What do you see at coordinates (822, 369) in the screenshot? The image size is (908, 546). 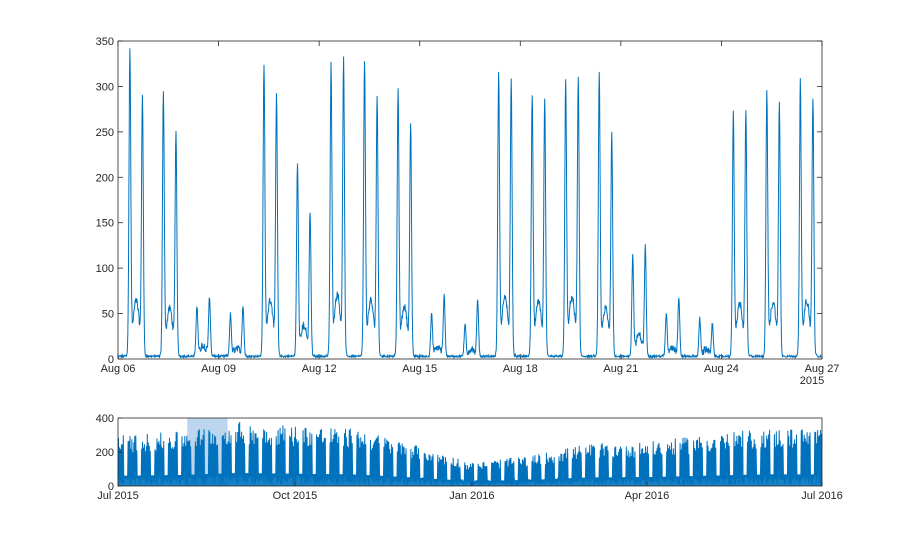 I see `main-xtick-label: Aug 27` at bounding box center [822, 369].